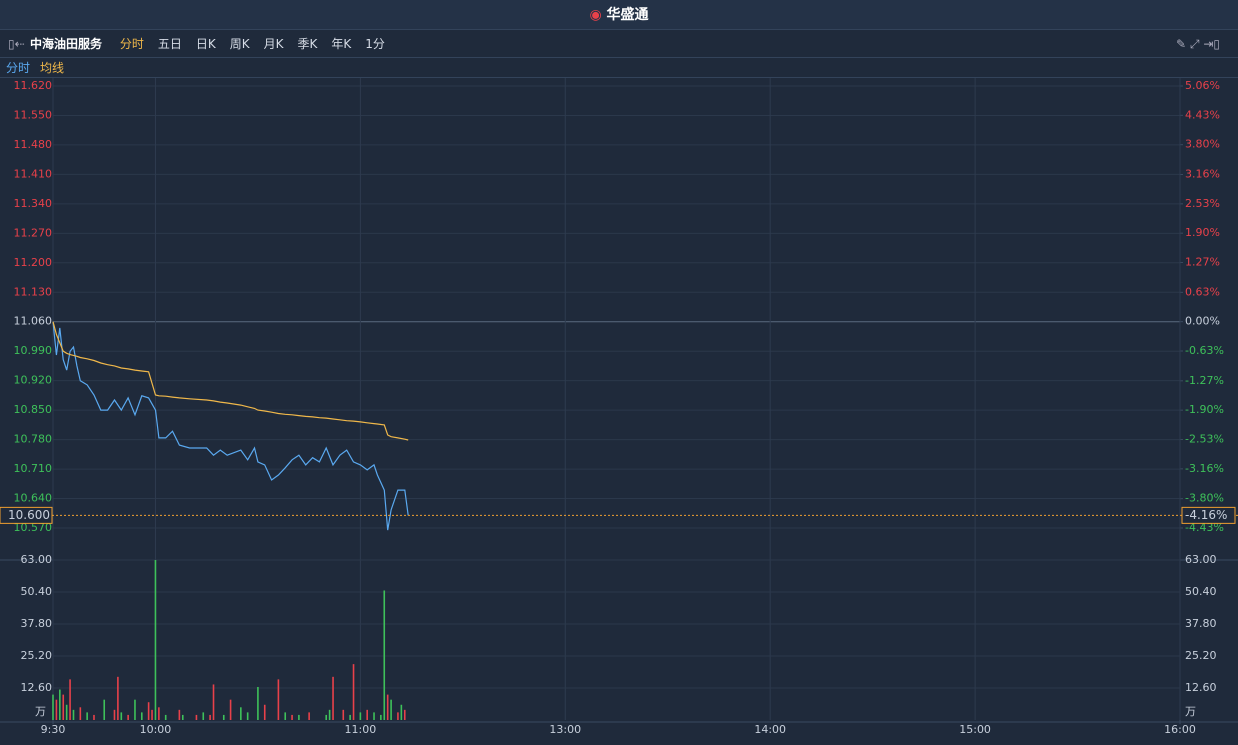  Describe the element at coordinates (33, 114) in the screenshot. I see `y-tick-label: 11.550` at that location.